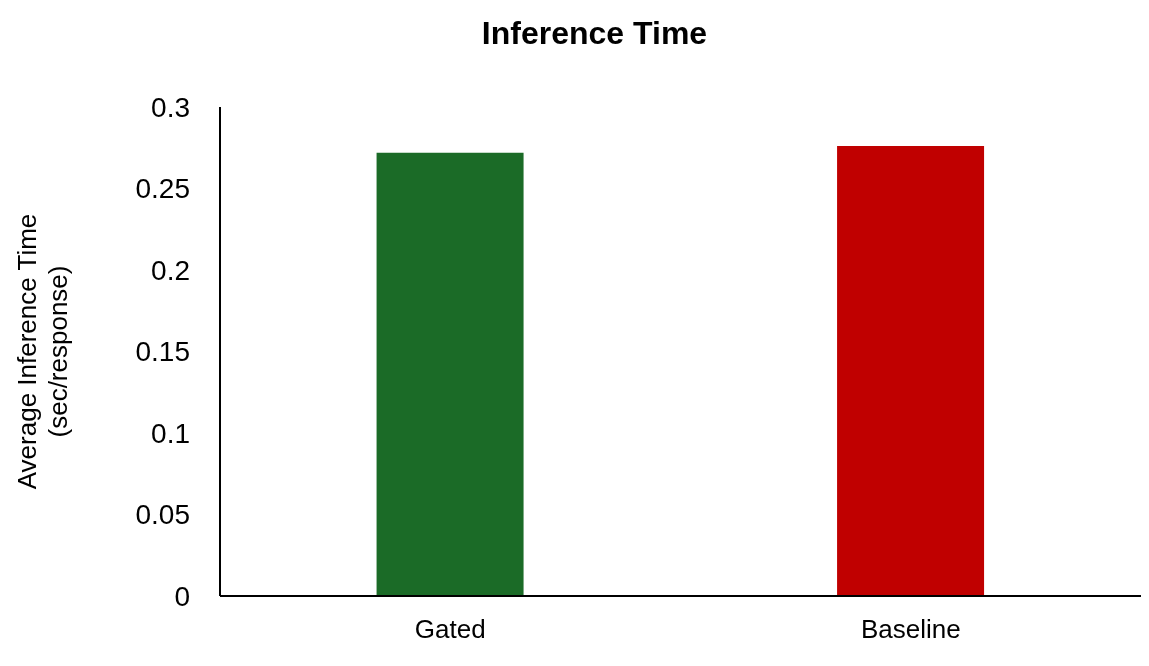 The height and width of the screenshot is (666, 1149). What do you see at coordinates (182, 596) in the screenshot?
I see `y-tick-label: 0` at bounding box center [182, 596].